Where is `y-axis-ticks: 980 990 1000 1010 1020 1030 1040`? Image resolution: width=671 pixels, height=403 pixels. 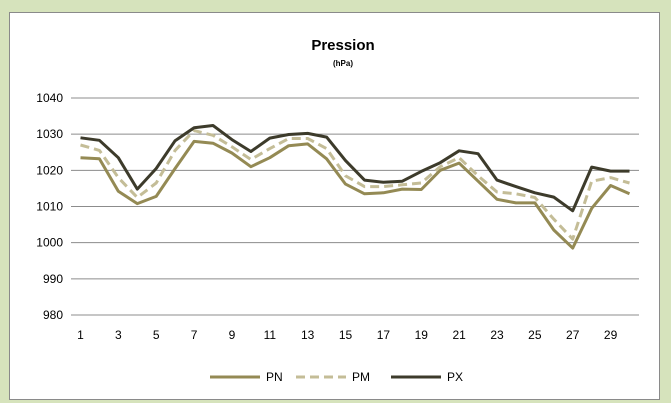 y-axis-ticks: 980 990 1000 1010 1020 1030 1040 is located at coordinates (49, 206).